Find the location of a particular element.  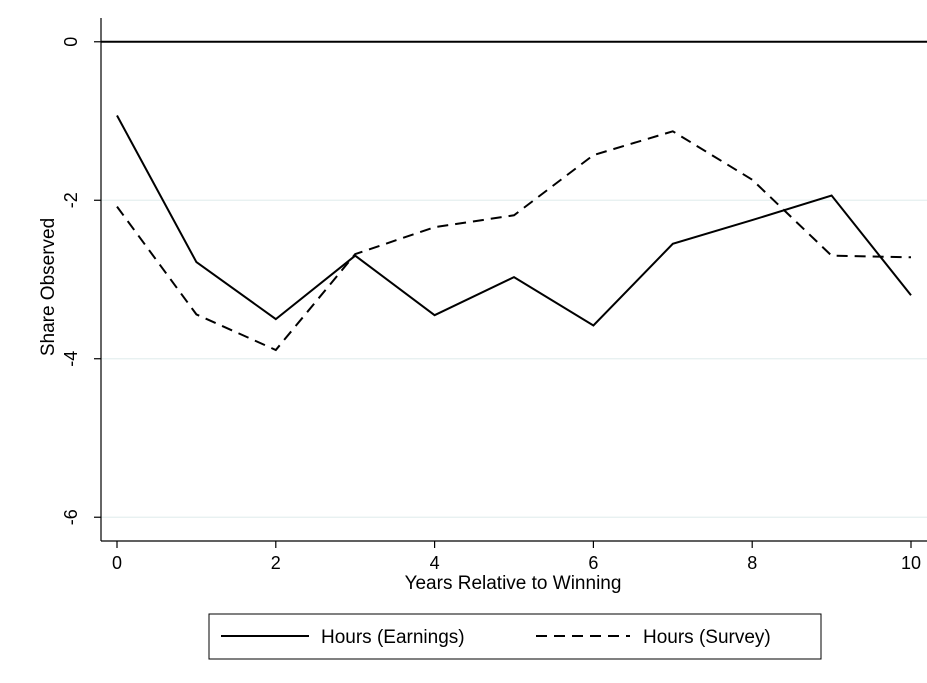

x-tick-label: 0 is located at coordinates (117, 563).